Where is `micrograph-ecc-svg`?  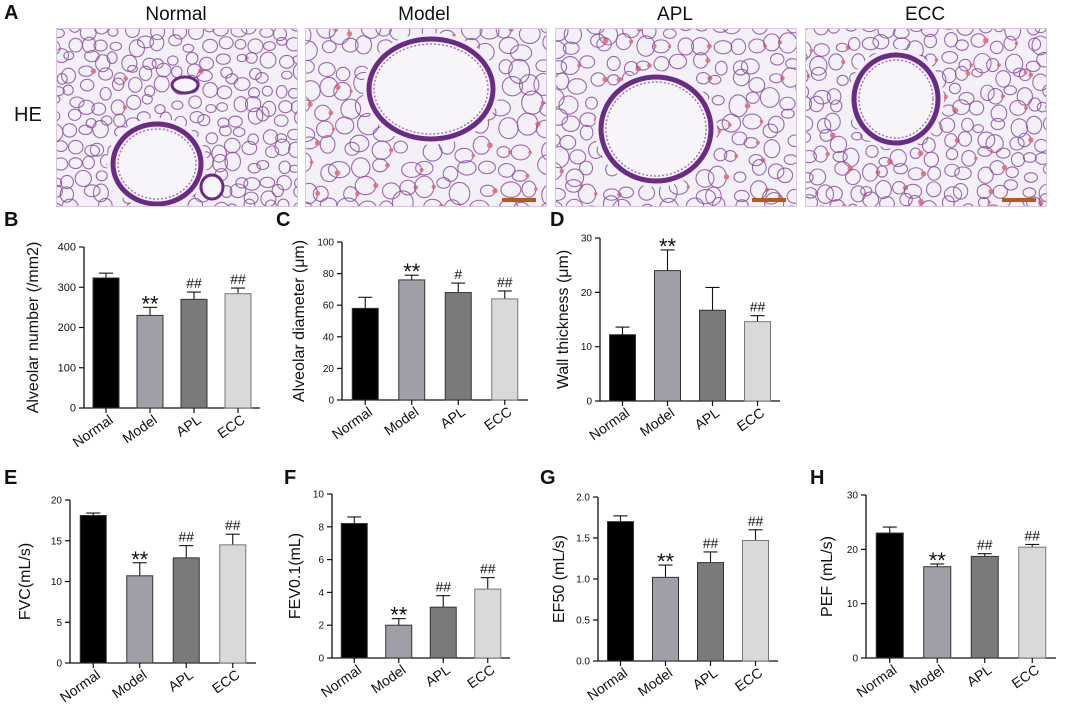 micrograph-ecc-svg is located at coordinates (926, 117).